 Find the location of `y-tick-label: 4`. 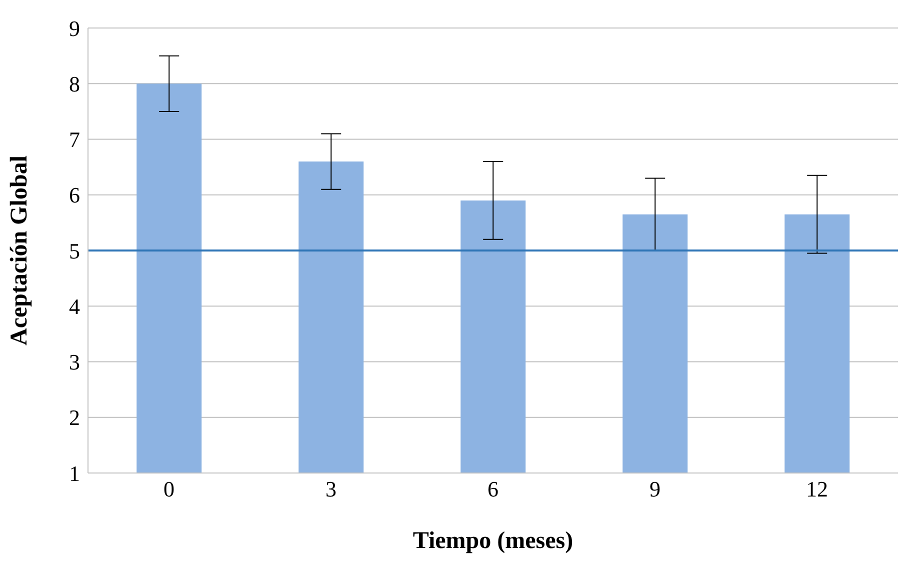

y-tick-label: 4 is located at coordinates (74, 306).